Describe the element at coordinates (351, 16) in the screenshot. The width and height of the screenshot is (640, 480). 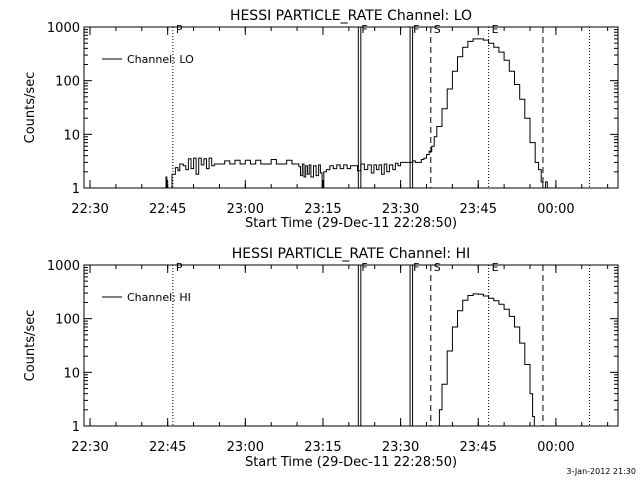
I see `chart-title: HESSI PARTICLE_RATE Channel: LO` at that location.